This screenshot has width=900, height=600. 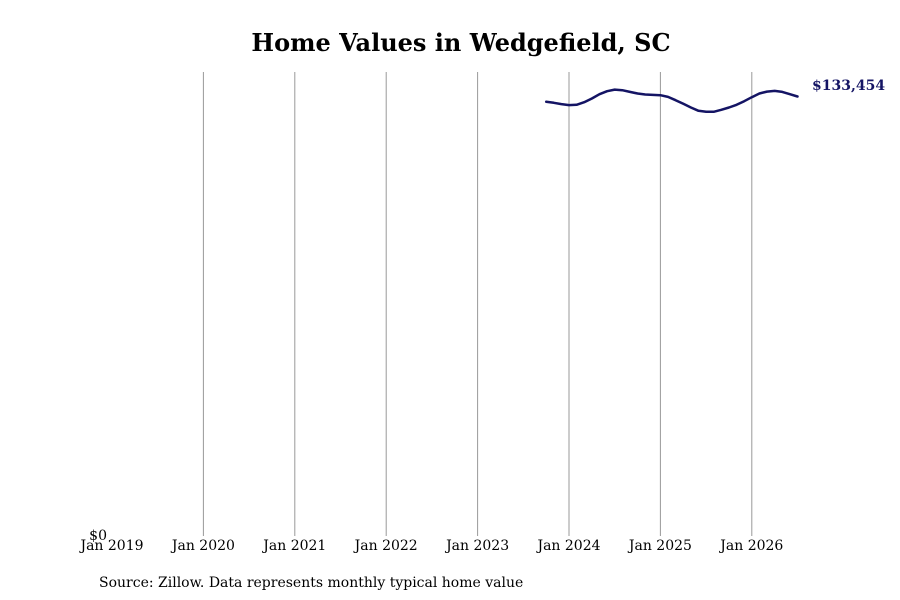 What do you see at coordinates (293, 546) in the screenshot?
I see `x-tick-label: Jan 2021` at bounding box center [293, 546].